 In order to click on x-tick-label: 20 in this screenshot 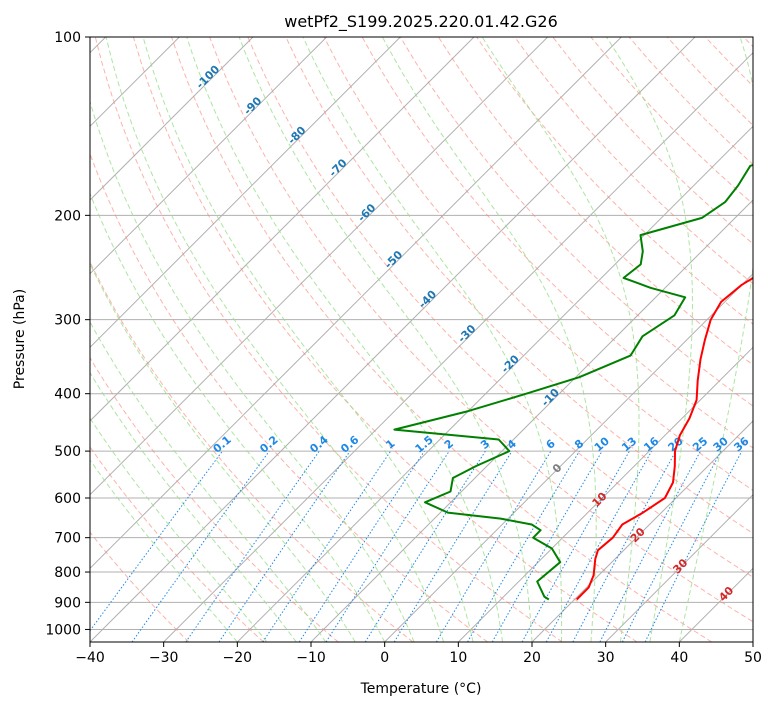, I will do `click(532, 658)`.